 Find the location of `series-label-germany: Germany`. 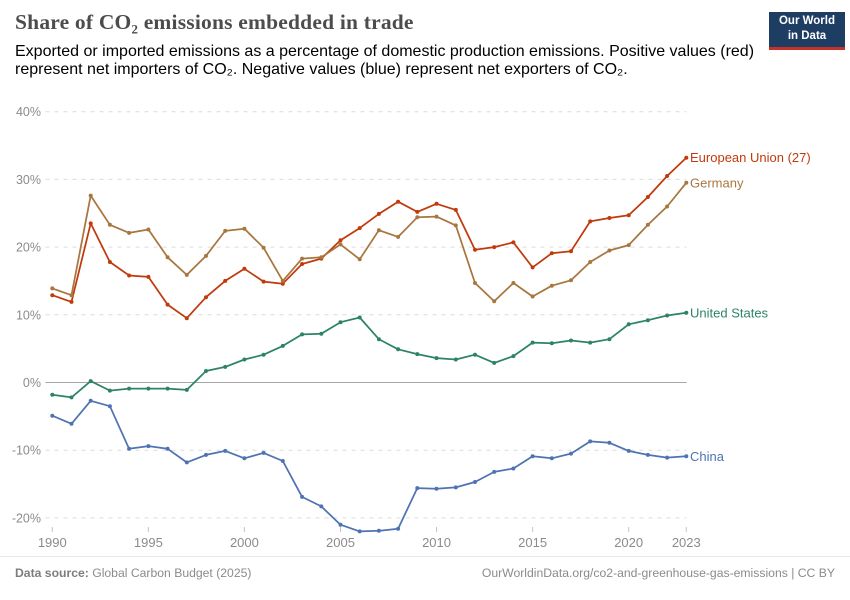

series-label-germany: Germany is located at coordinates (717, 182).